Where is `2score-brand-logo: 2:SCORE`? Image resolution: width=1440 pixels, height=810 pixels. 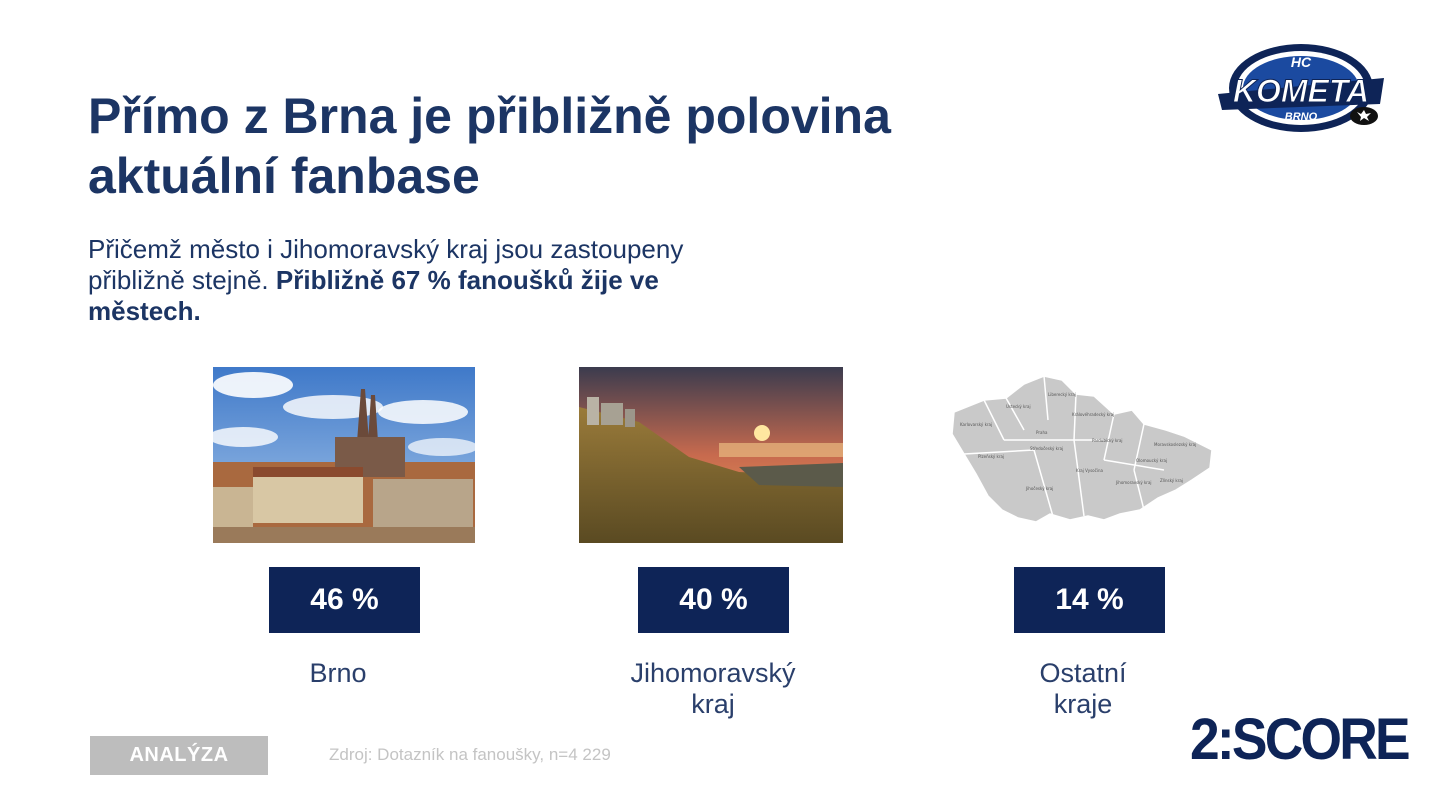
2score-brand-logo: 2:SCORE is located at coordinates (1300, 739).